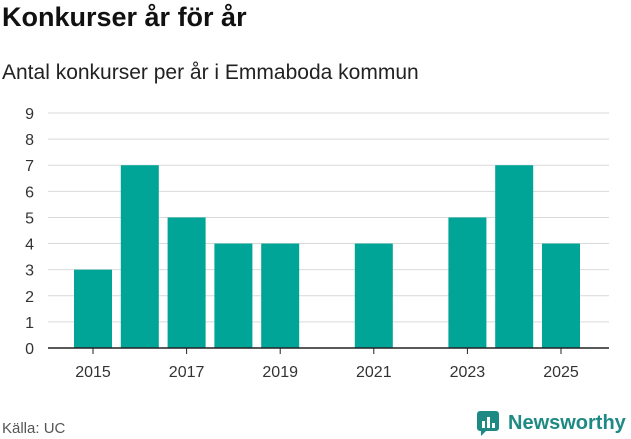 This screenshot has height=439, width=631. Describe the element at coordinates (186, 282) in the screenshot. I see `bar-2017` at that location.